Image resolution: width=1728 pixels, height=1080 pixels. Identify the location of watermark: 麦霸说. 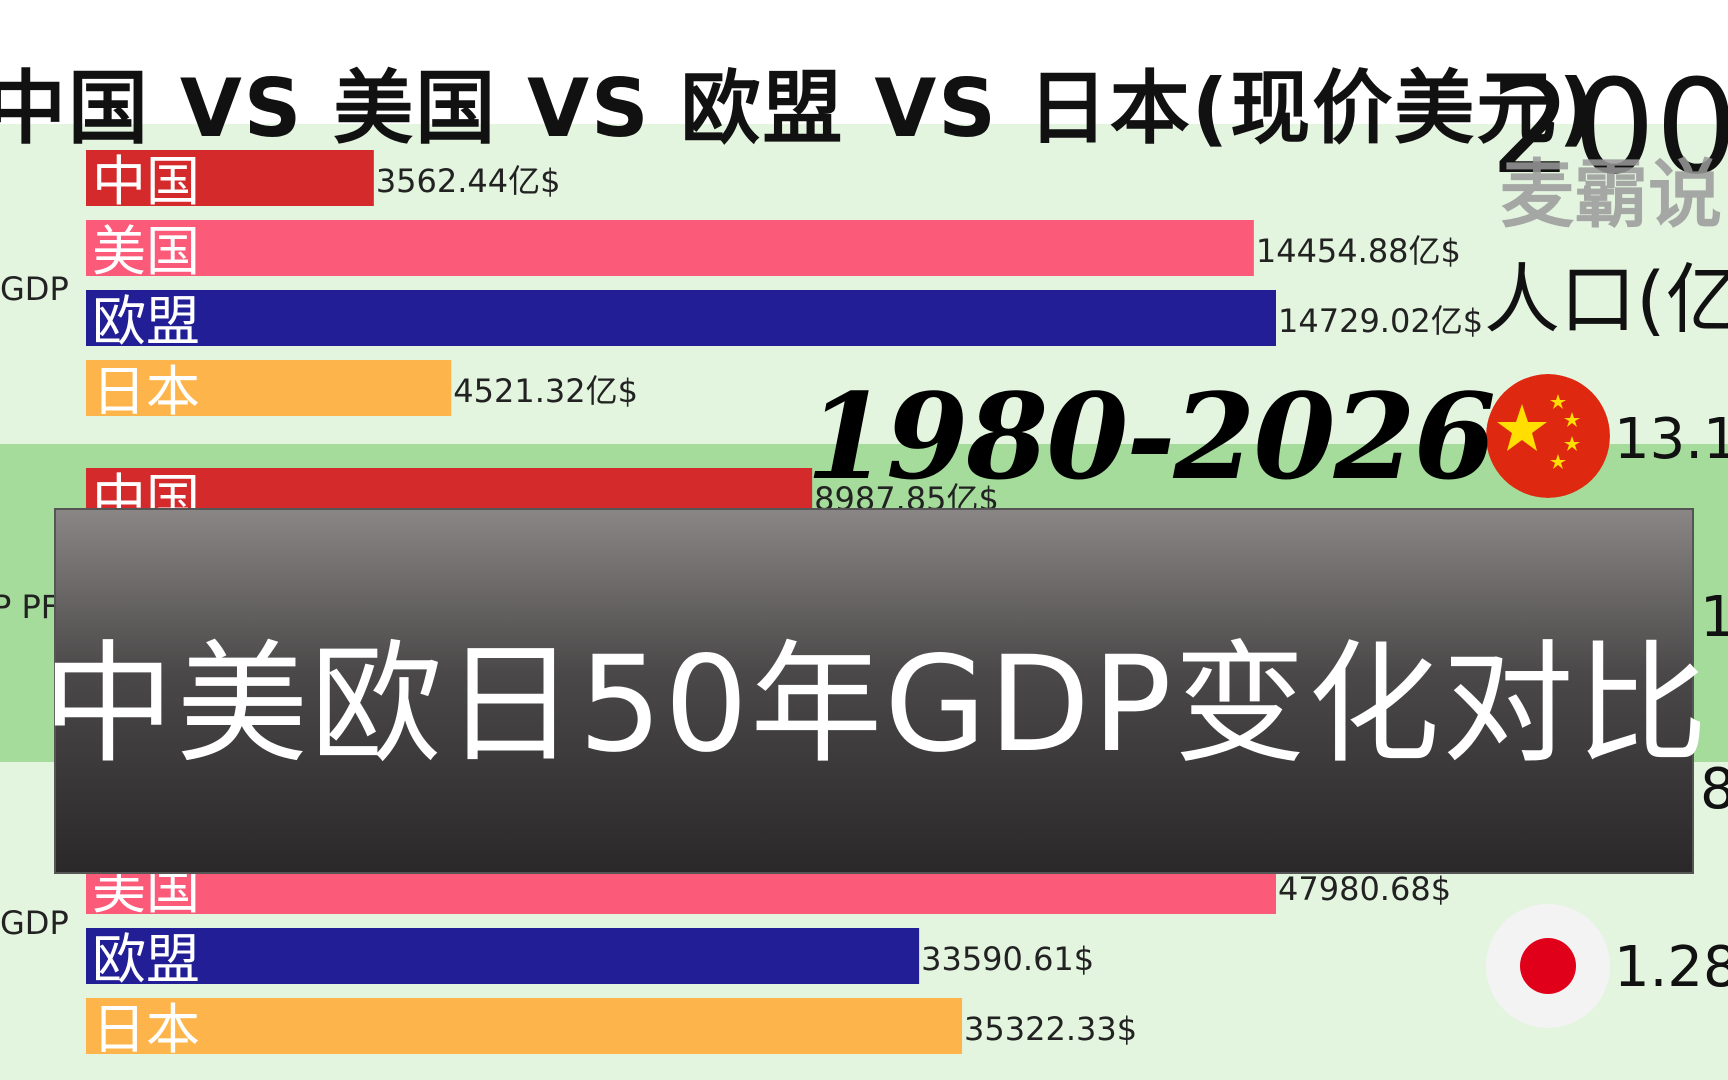
(1611, 195).